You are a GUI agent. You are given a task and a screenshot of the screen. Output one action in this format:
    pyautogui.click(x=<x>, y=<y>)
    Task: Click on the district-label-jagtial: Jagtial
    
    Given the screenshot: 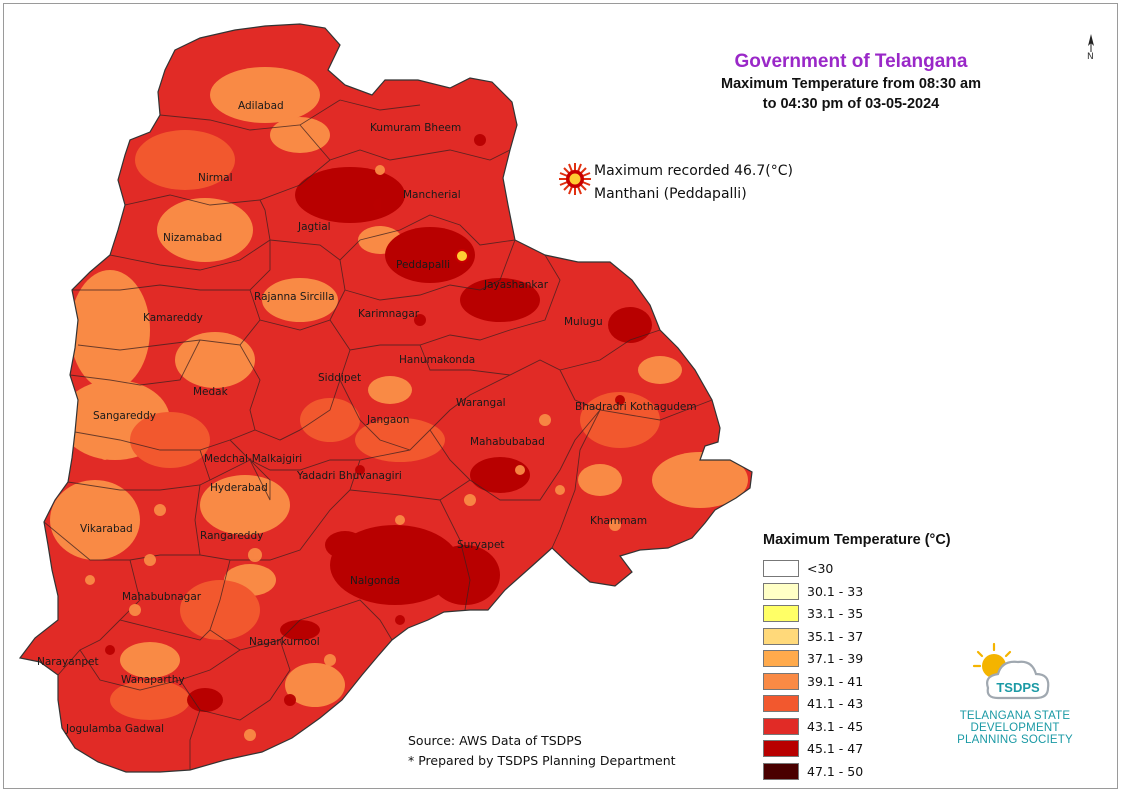 What is the action you would take?
    pyautogui.click(x=314, y=227)
    